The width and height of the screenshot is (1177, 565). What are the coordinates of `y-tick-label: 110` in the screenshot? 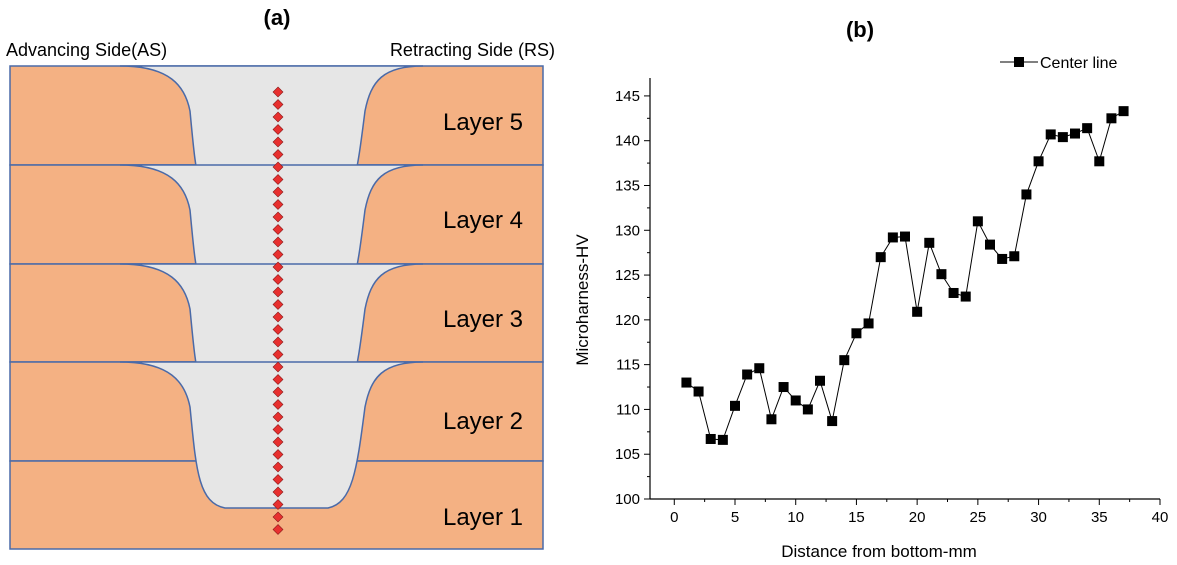 It's located at (628, 409).